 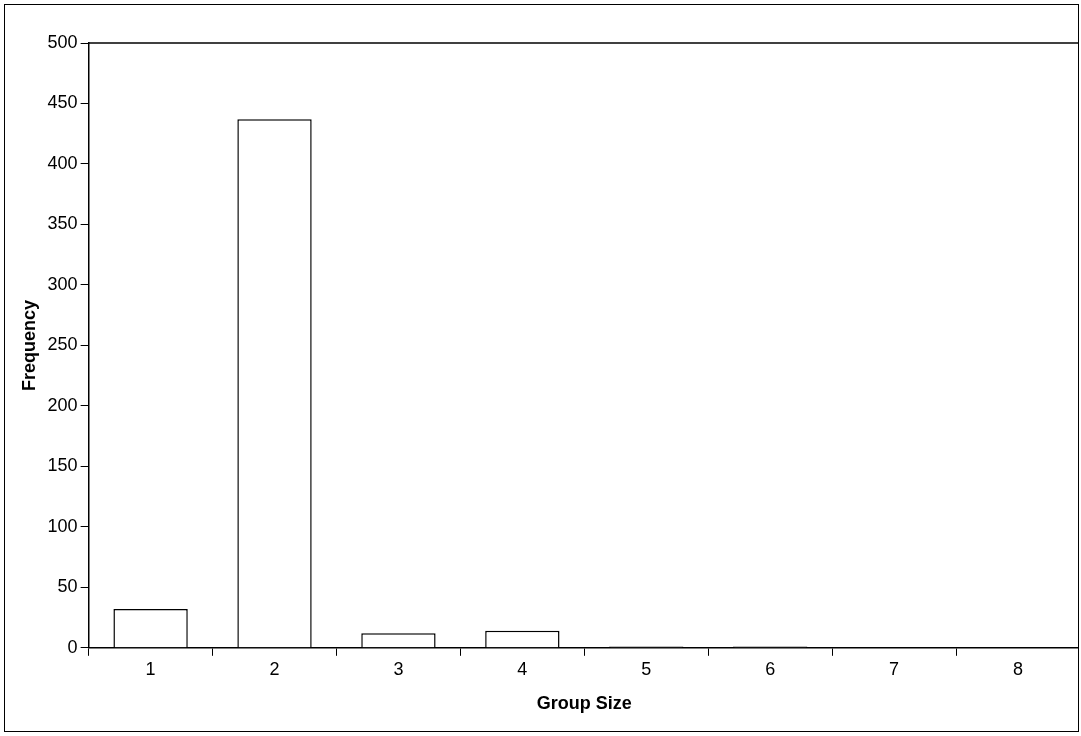 What do you see at coordinates (398, 668) in the screenshot?
I see `x-tick-label: 3` at bounding box center [398, 668].